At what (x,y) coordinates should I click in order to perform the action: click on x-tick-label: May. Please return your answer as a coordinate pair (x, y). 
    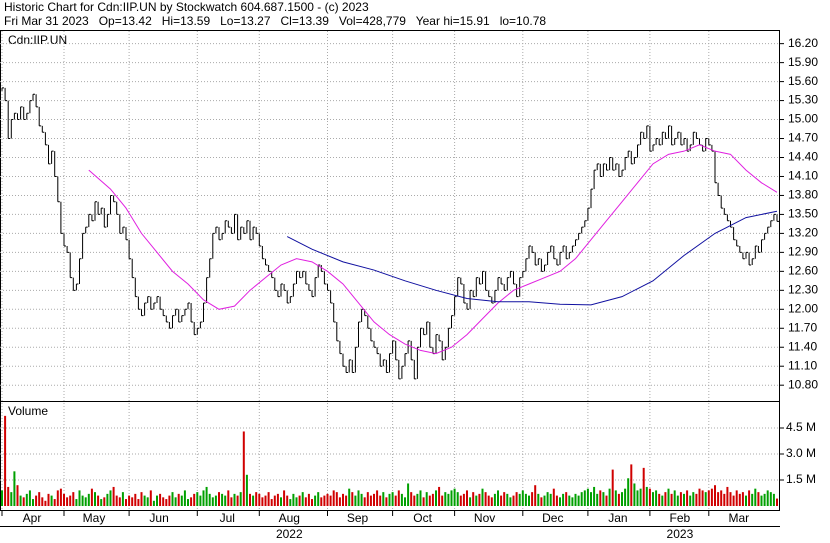
    Looking at the image, I should click on (94, 518).